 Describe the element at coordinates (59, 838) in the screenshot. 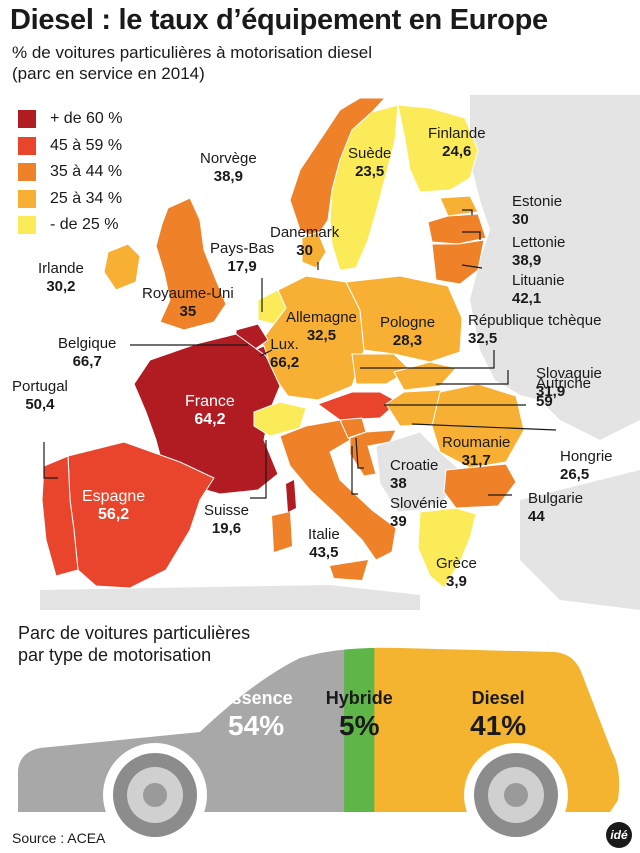

I see `source-note: Source : ACEA` at that location.